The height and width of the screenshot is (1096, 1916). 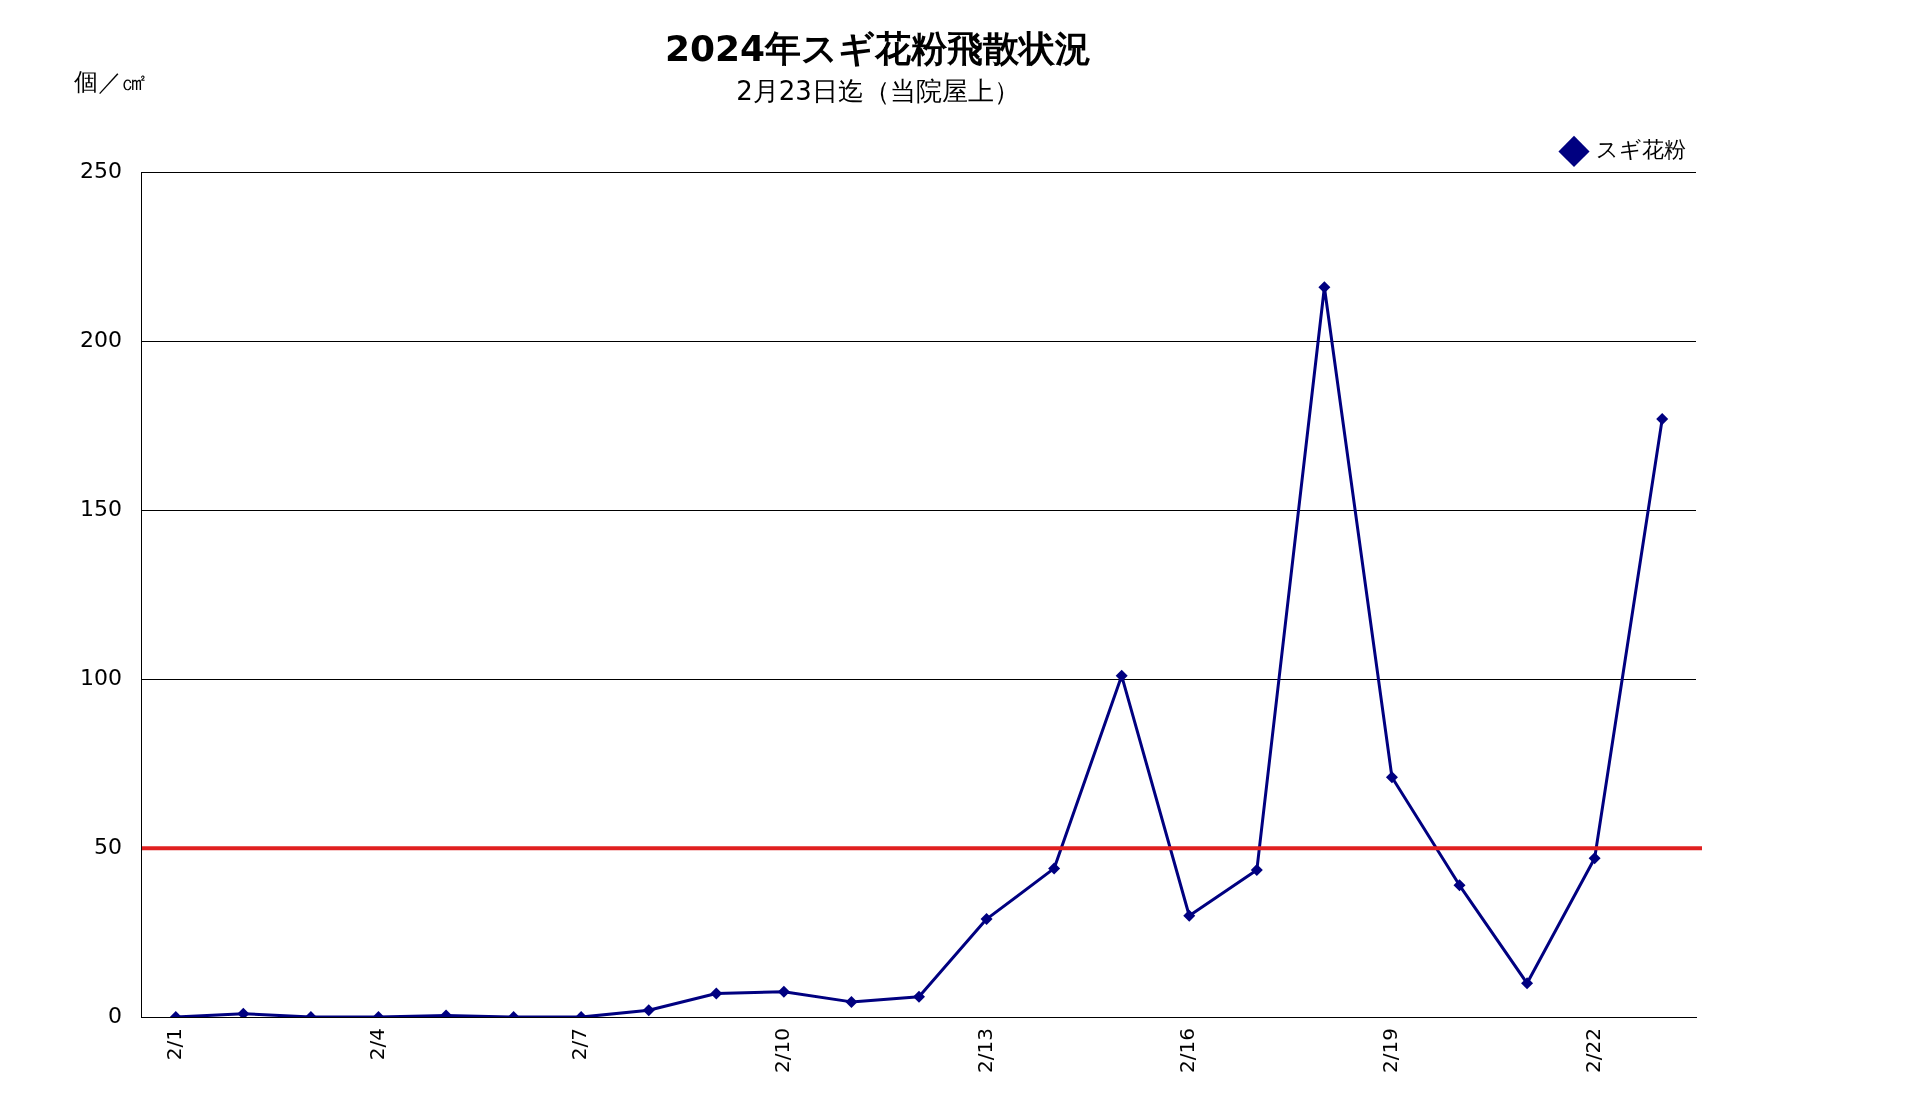 What do you see at coordinates (100, 677) in the screenshot?
I see `y-tick-label: 100` at bounding box center [100, 677].